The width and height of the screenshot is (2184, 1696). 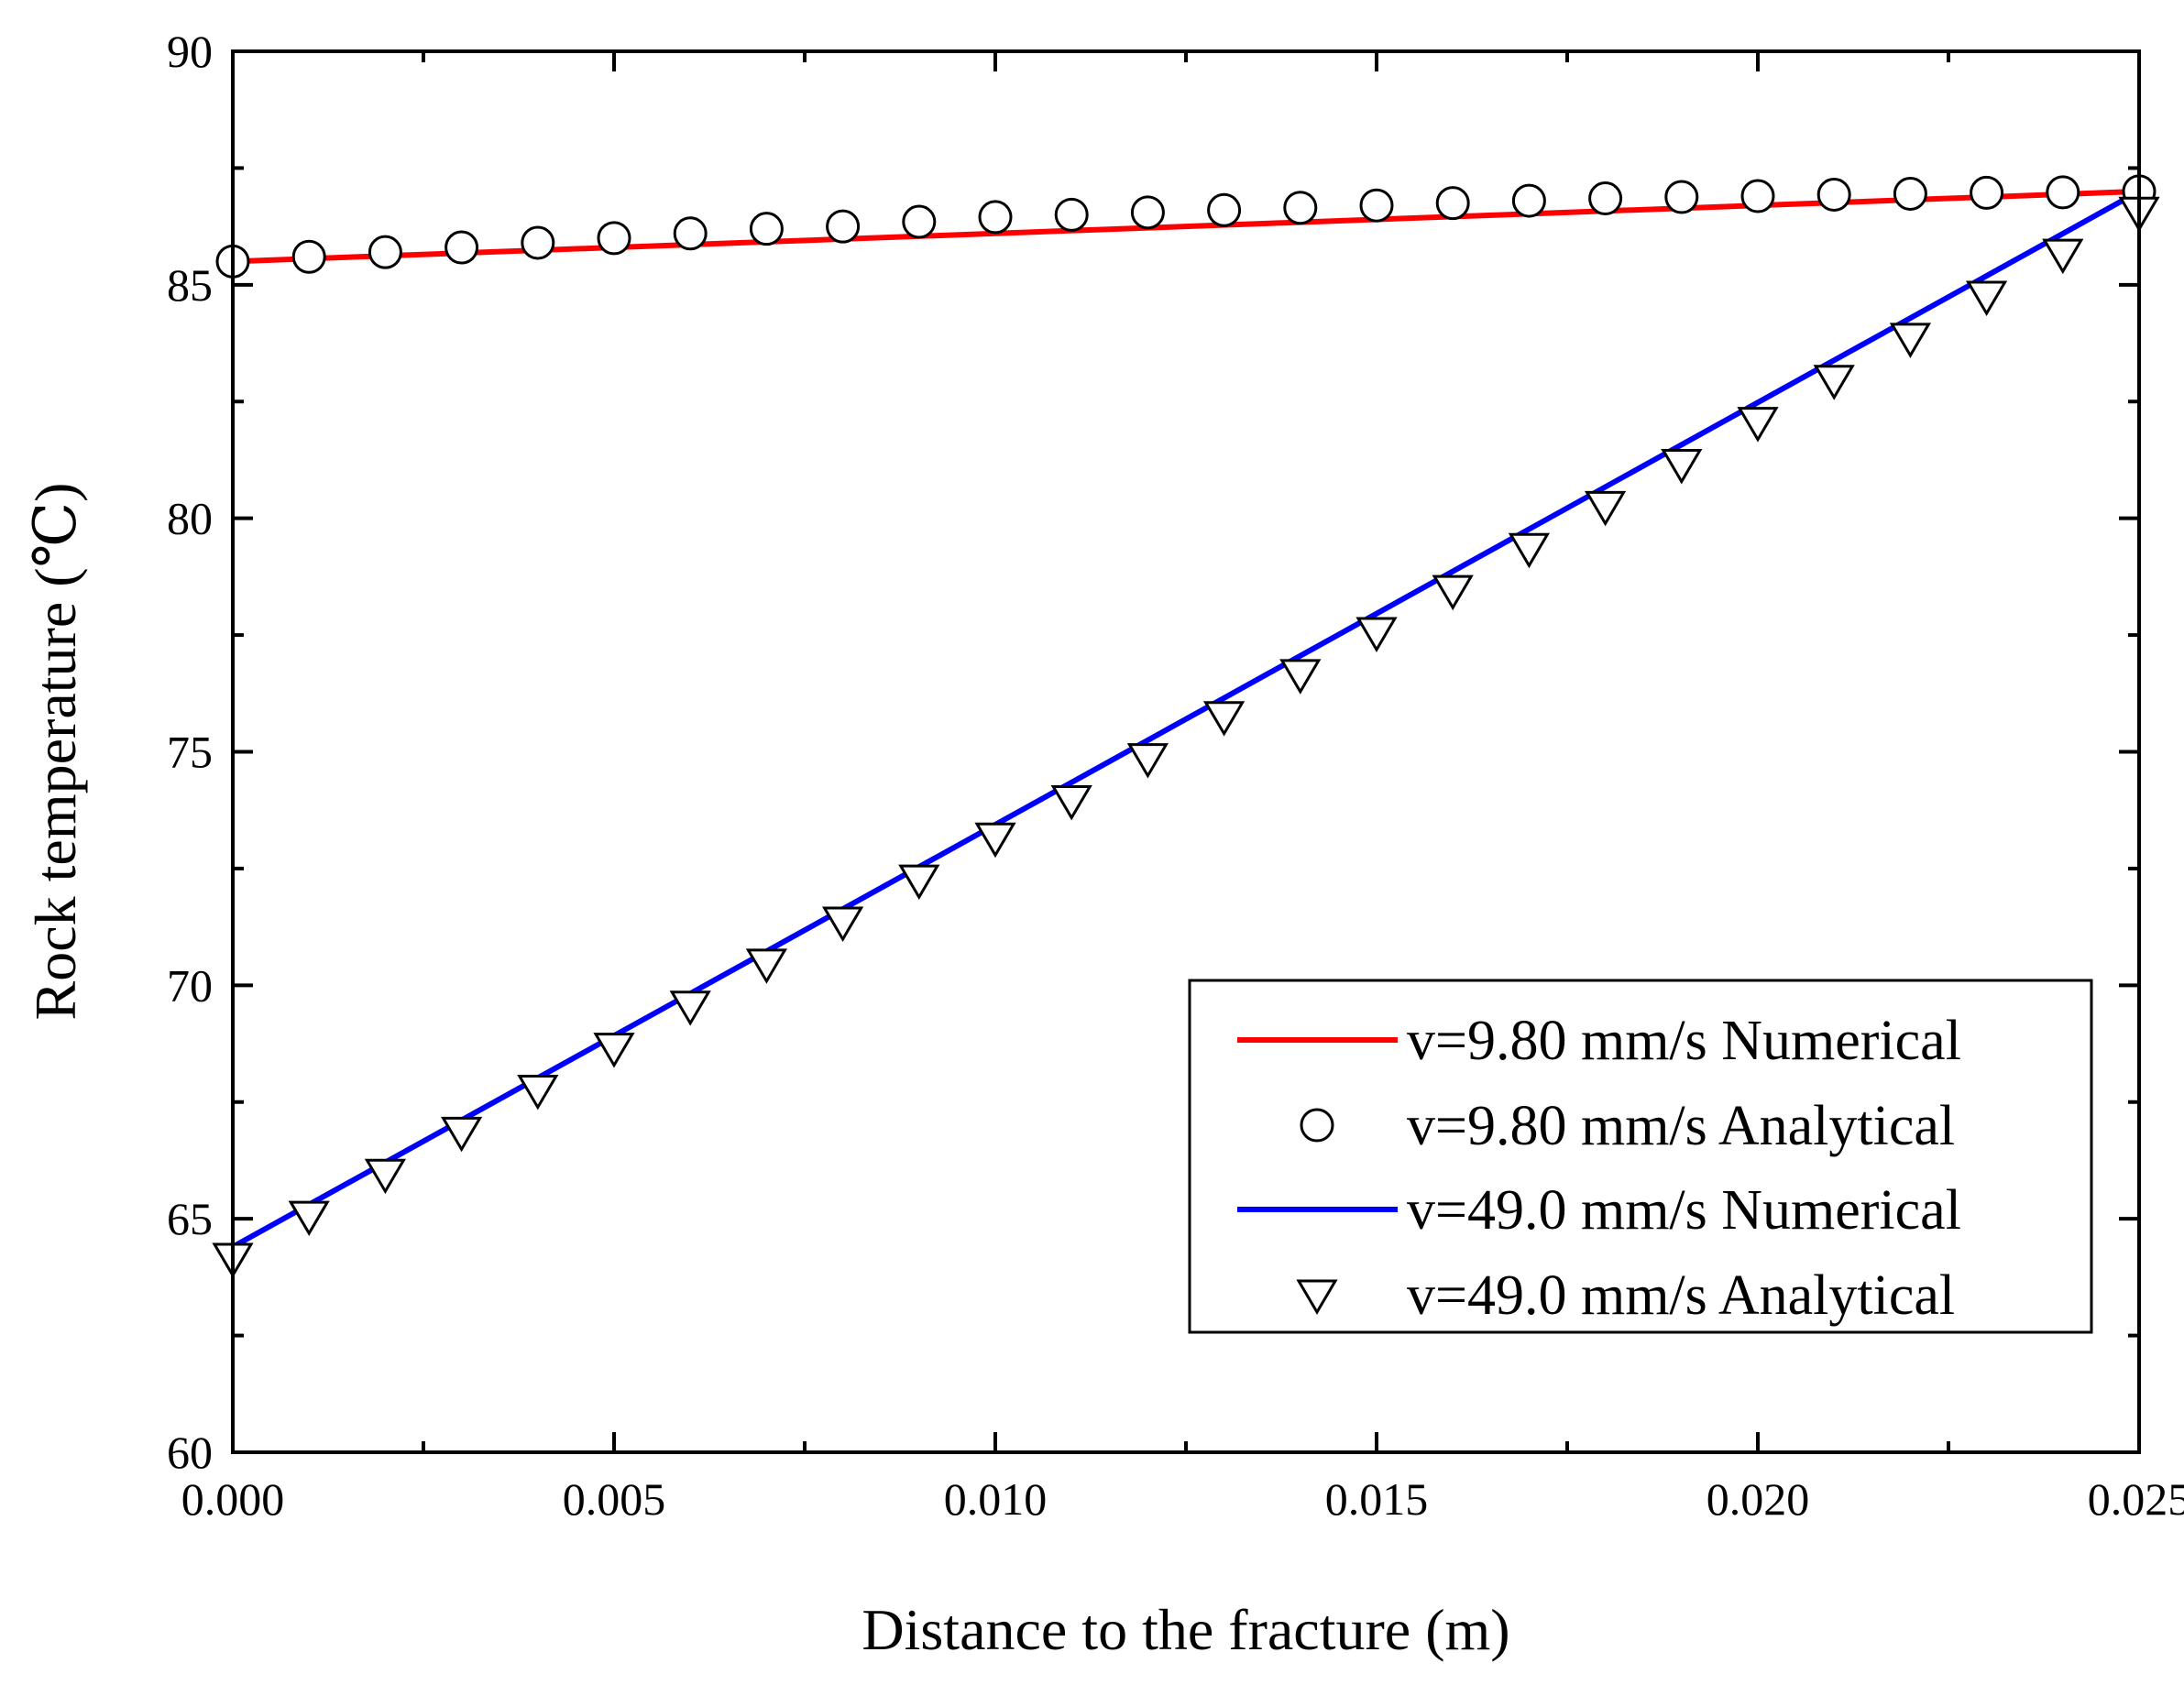 I want to click on x-tick-label: 0.005, so click(x=614, y=1499).